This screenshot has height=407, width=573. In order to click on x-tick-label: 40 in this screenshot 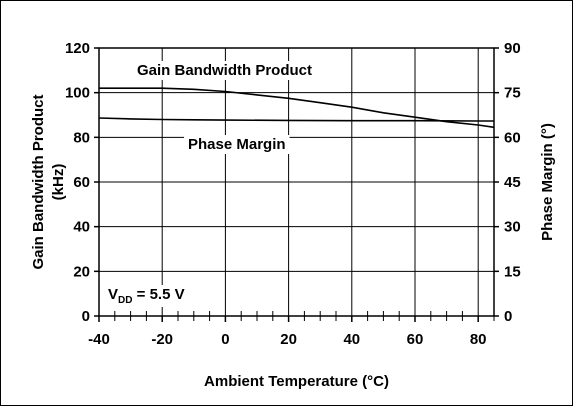, I will do `click(351, 339)`.